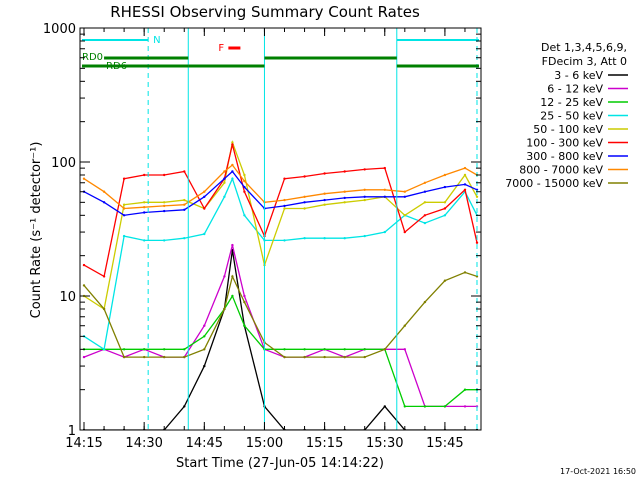 Image resolution: width=640 pixels, height=480 pixels. I want to click on chart-title: RHESSI Observing Summary Count Rates, so click(265, 12).